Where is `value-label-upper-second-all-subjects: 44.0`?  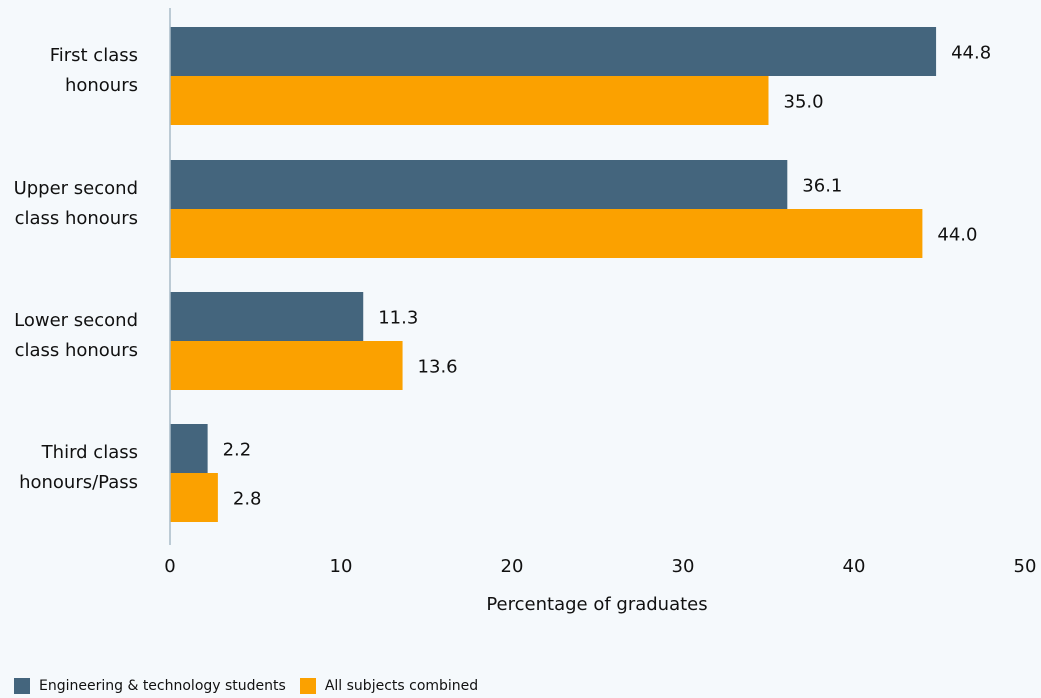 value-label-upper-second-all-subjects: 44.0 is located at coordinates (957, 235).